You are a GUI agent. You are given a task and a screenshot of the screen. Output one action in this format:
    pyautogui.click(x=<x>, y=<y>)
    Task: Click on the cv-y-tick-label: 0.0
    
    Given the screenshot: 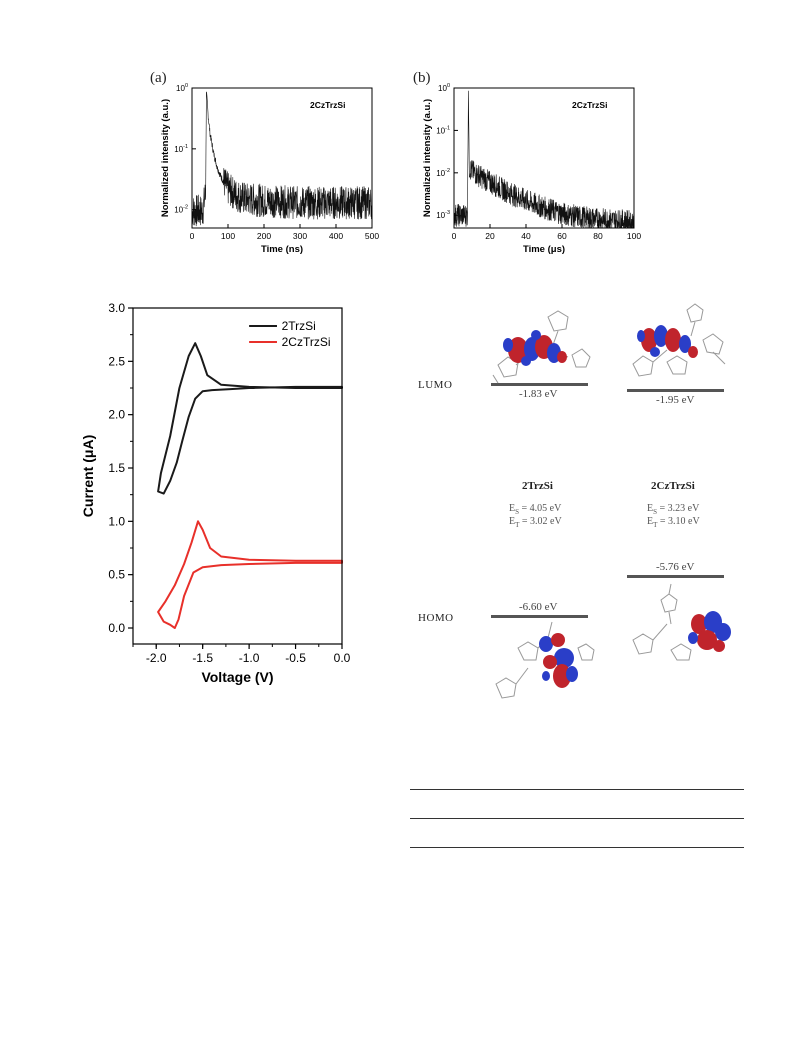 What is the action you would take?
    pyautogui.click(x=116, y=628)
    